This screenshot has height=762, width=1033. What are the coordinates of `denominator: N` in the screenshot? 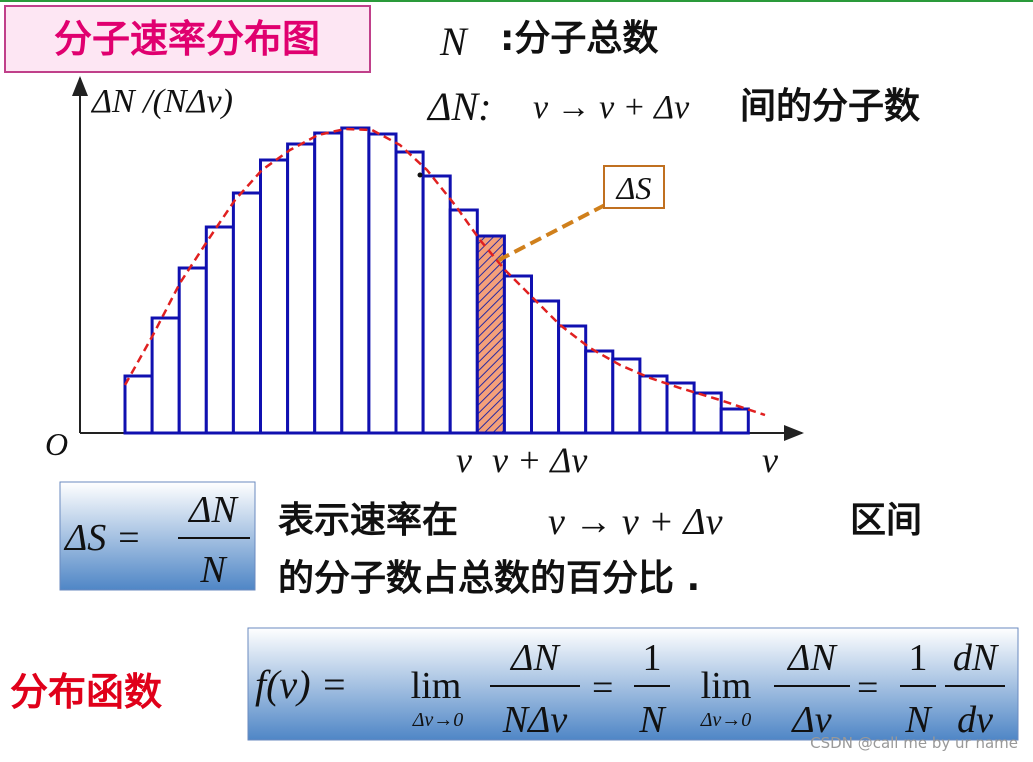 It's located at (213, 570).